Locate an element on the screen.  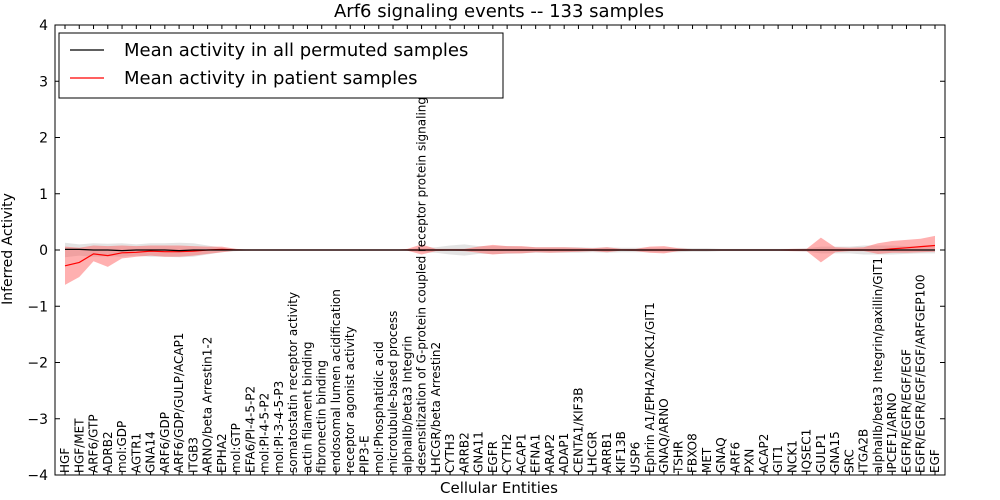
x-tick-label: AGTR1 is located at coordinates (136, 453).